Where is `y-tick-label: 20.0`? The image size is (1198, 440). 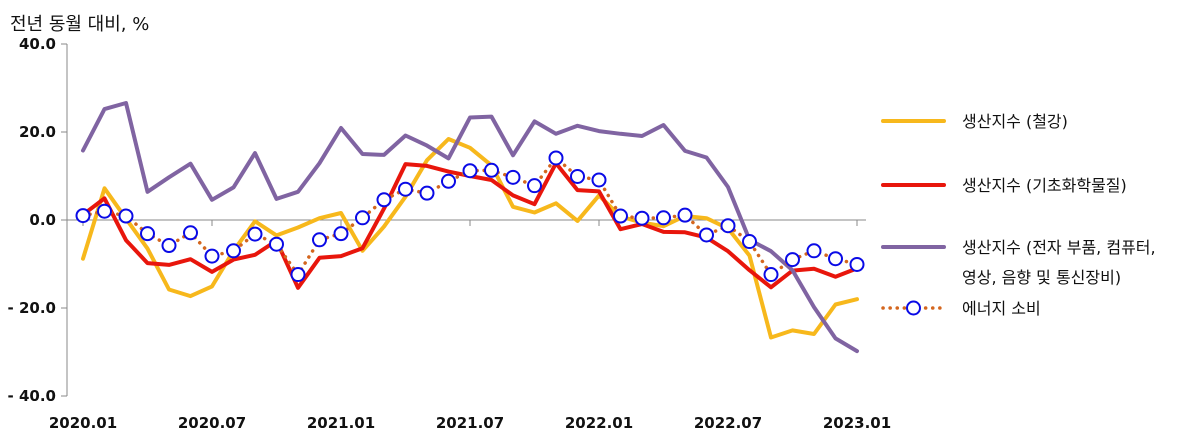 y-tick-label: 20.0 is located at coordinates (37, 132).